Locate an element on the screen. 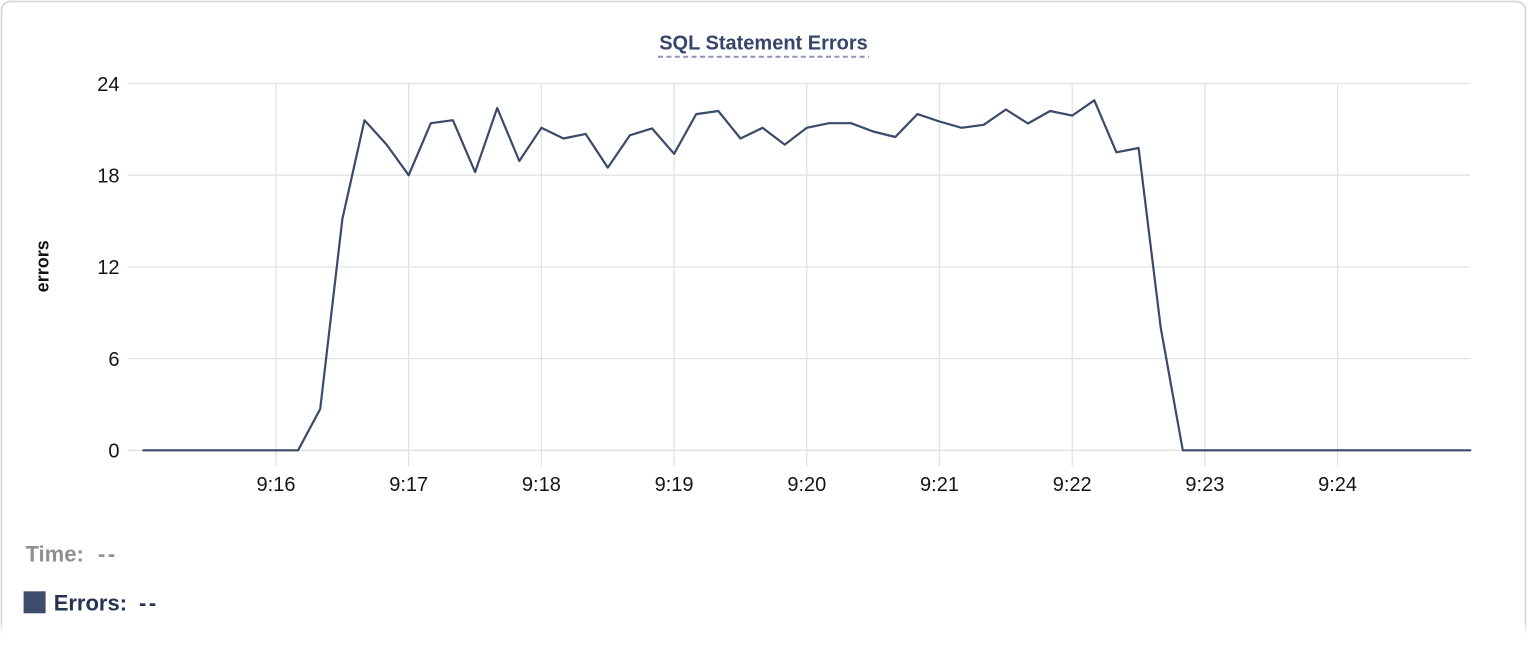 The height and width of the screenshot is (652, 1528). svg-text: 9:20 is located at coordinates (806, 485).